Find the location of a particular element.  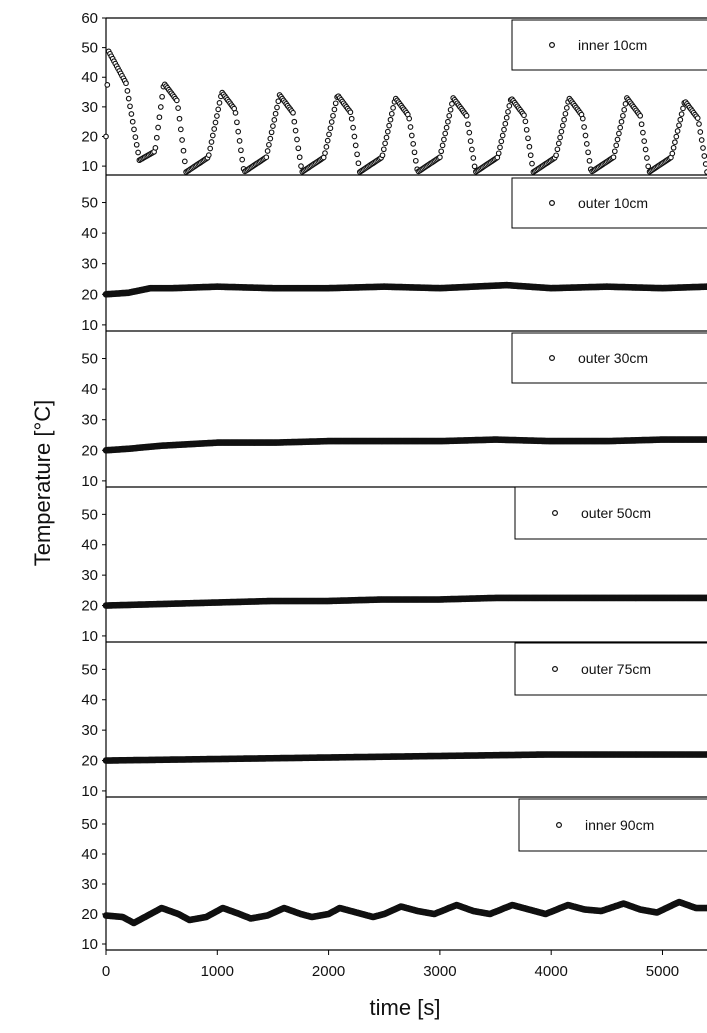

legend-label: inner 90cm is located at coordinates (619, 825).